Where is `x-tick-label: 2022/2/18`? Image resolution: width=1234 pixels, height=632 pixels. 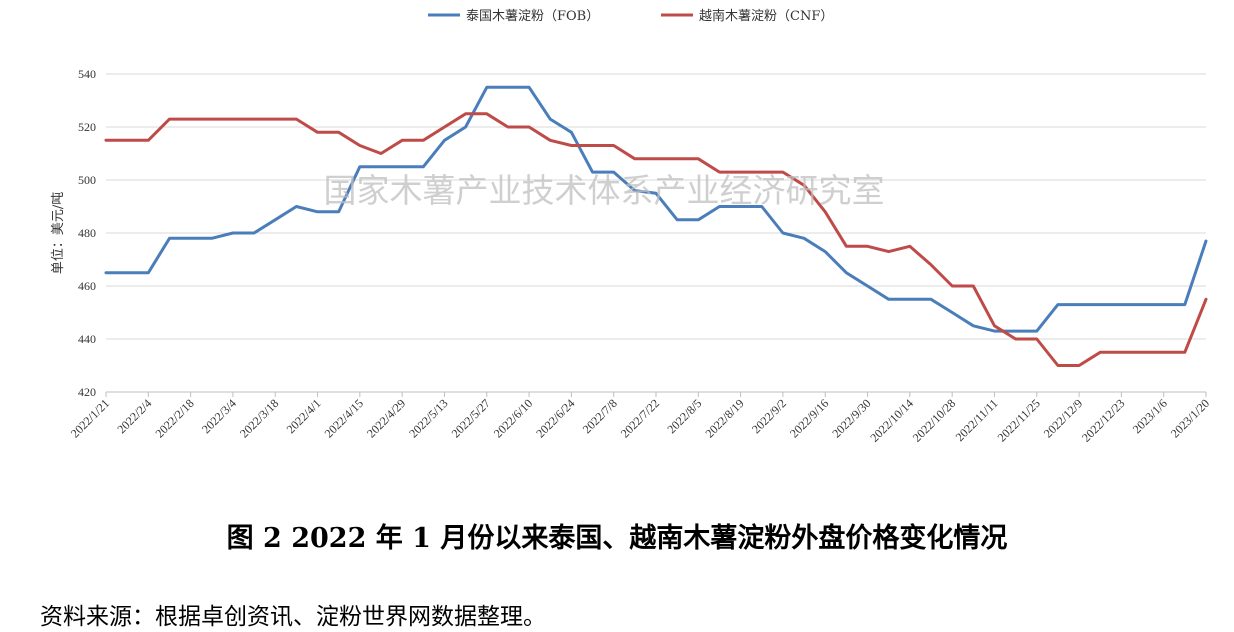 x-tick-label: 2022/2/18 is located at coordinates (174, 418).